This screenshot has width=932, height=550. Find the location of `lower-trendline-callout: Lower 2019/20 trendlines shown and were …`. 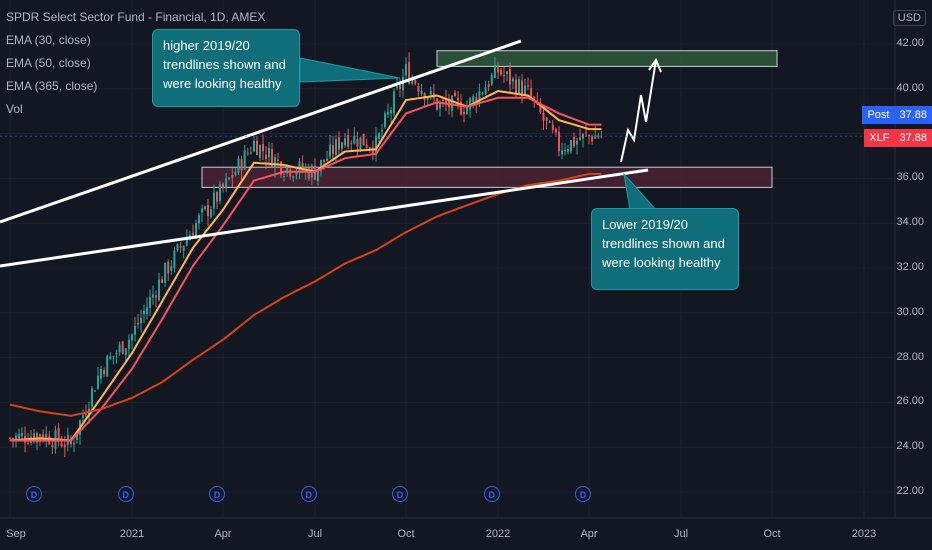

lower-trendline-callout: Lower 2019/20 trendlines shown and were … is located at coordinates (665, 249).